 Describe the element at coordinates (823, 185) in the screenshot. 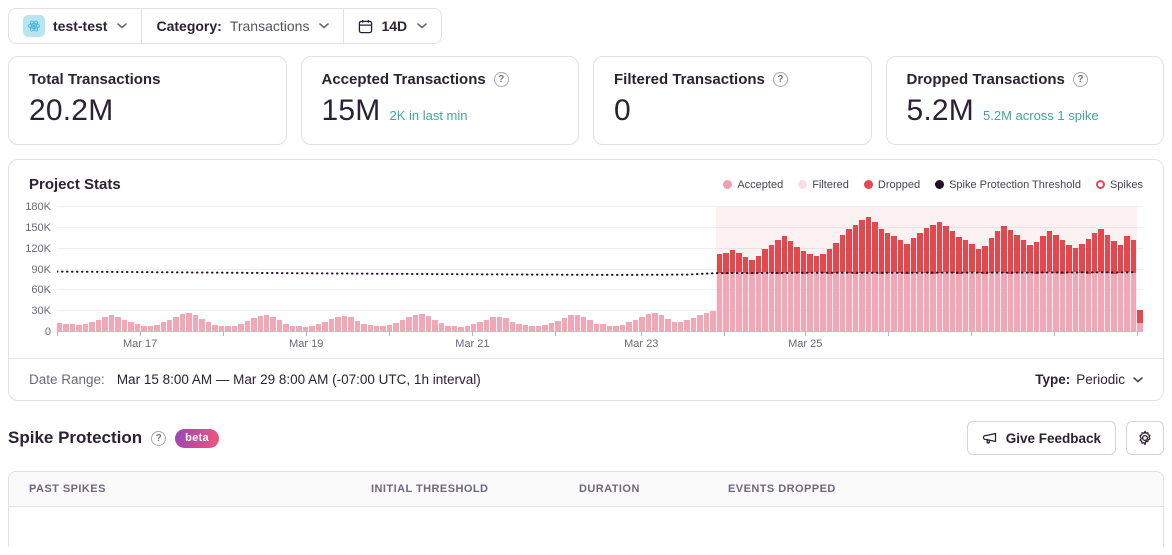

I see `legend-item-filtered: Filtered` at that location.